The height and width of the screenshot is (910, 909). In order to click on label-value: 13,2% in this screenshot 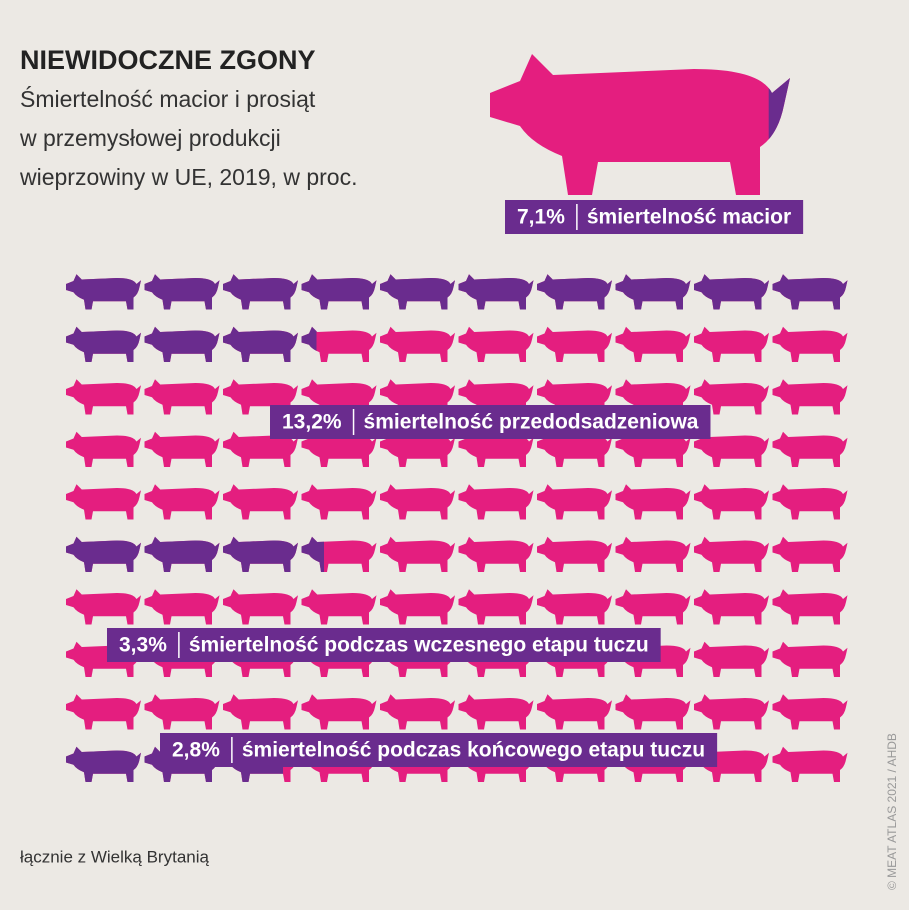, I will do `click(312, 422)`.